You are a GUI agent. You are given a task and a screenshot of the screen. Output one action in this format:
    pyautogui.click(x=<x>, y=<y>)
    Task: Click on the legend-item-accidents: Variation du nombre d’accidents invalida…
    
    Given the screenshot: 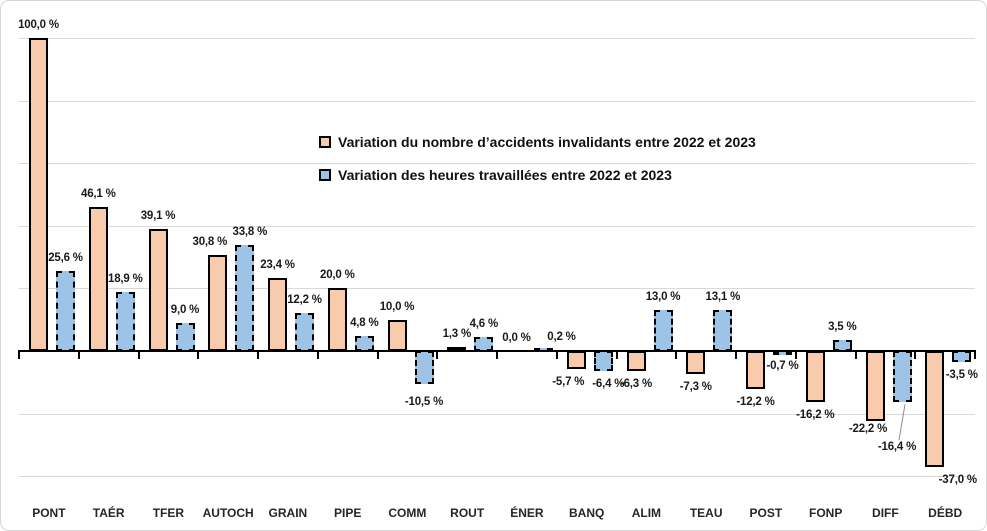 What is the action you would take?
    pyautogui.click(x=537, y=142)
    